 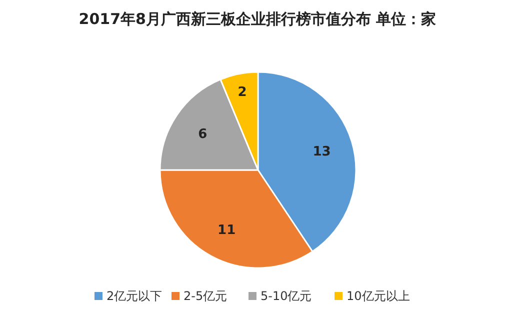 What do you see at coordinates (134, 296) in the screenshot?
I see `legend-label: 2亿元以下` at bounding box center [134, 296].